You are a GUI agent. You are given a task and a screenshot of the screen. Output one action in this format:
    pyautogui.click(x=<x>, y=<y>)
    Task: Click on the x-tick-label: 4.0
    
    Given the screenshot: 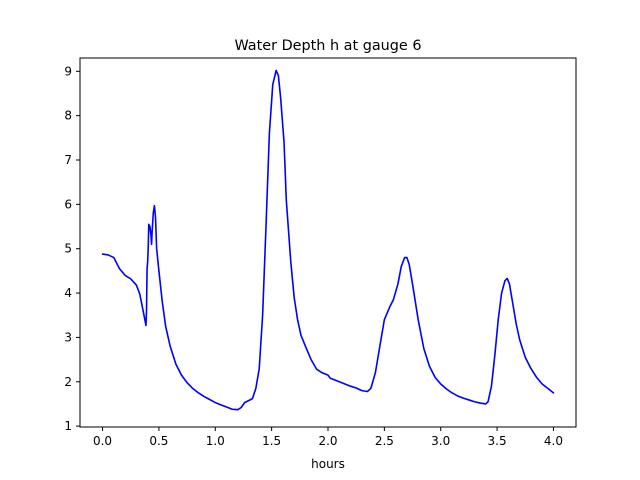 What is the action you would take?
    pyautogui.click(x=553, y=441)
    